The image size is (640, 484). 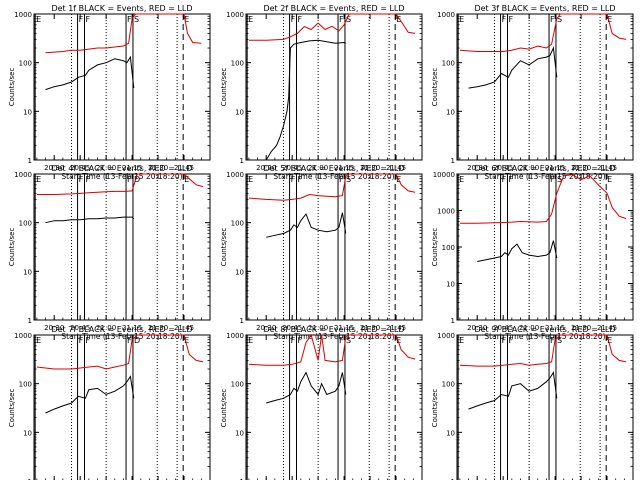 I want to click on chart-title: Det 7f BLACK = Events, RED = LLD, so click(x=121, y=329).